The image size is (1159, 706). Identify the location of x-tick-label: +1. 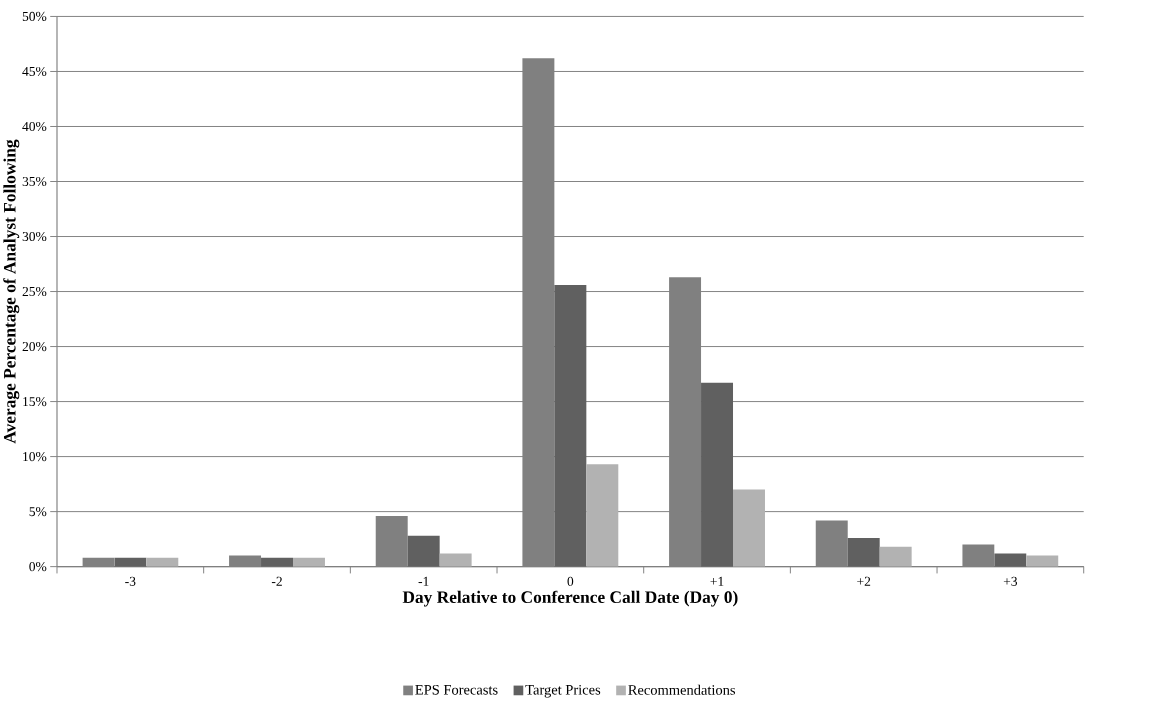
(717, 581).